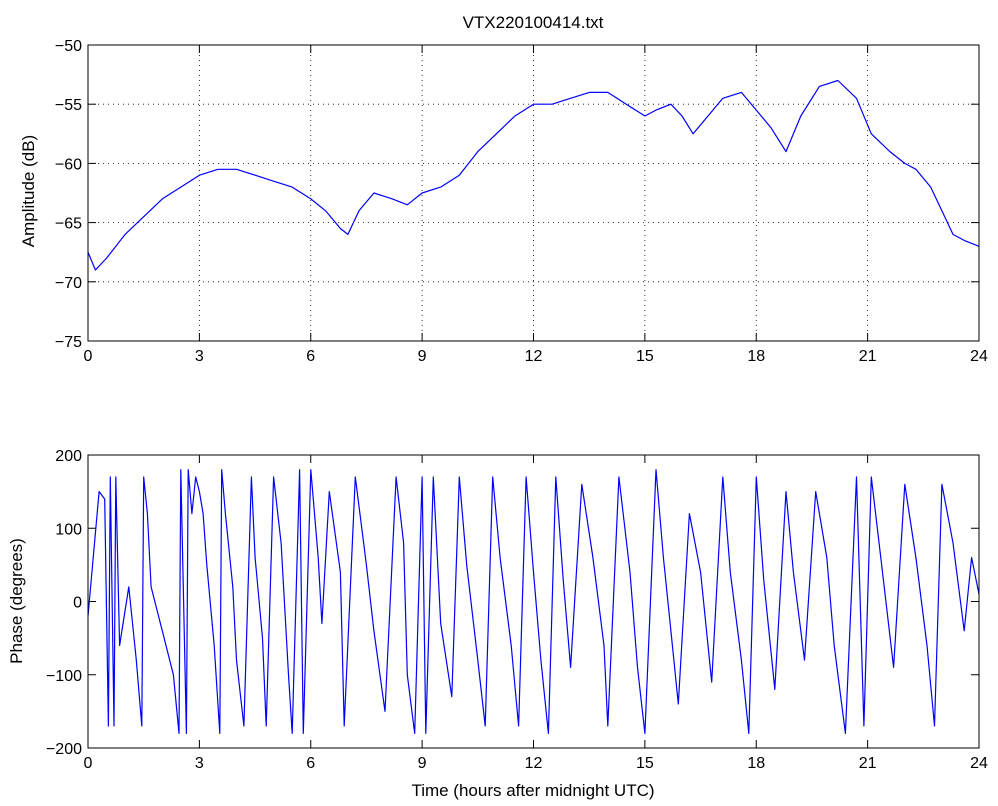 The image size is (998, 806). I want to click on amplitude-y-tick-label: −75, so click(68, 342).